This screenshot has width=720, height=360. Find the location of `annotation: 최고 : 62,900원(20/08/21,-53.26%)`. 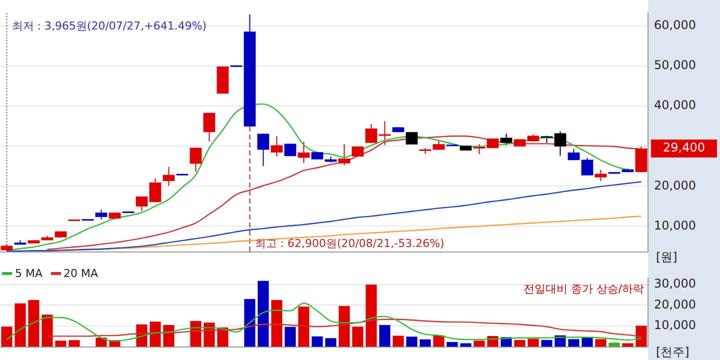

annotation: 최고 : 62,900원(20/08/21,-53.26%) is located at coordinates (349, 243).